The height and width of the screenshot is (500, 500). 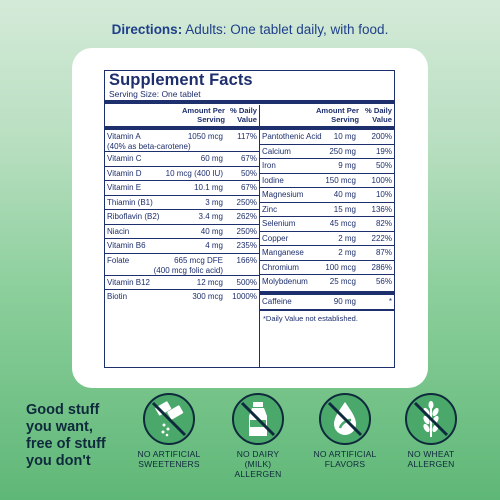 What do you see at coordinates (249, 102) in the screenshot?
I see `header-rule` at bounding box center [249, 102].